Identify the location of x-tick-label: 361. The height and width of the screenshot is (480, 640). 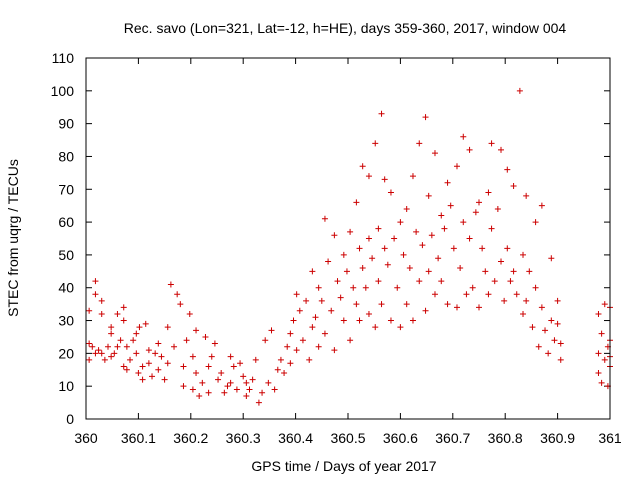
(610, 438).